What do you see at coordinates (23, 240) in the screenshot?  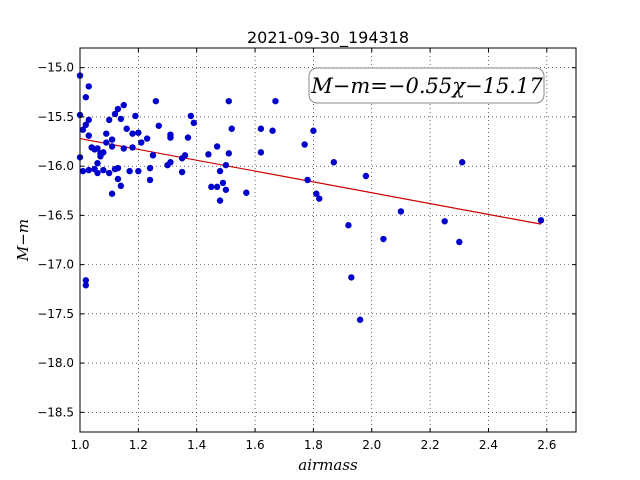 I see `y-axis-label: M−m` at bounding box center [23, 240].